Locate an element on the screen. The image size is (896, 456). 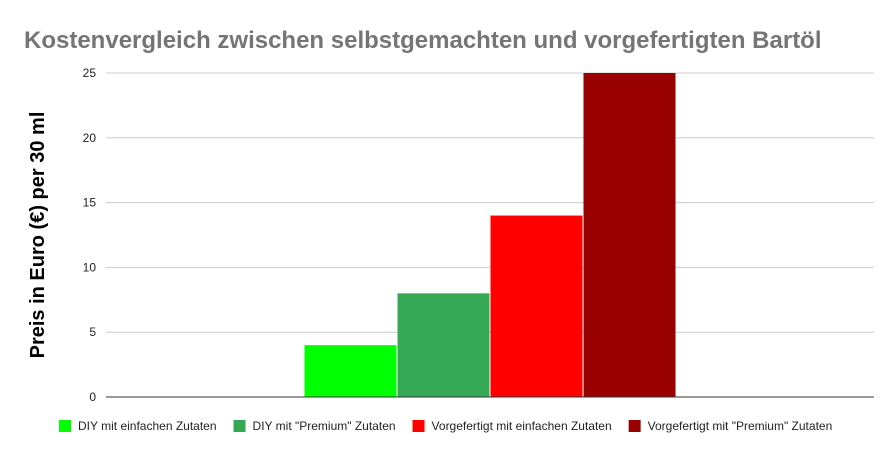
y-tick-label: 10 is located at coordinates (90, 267).